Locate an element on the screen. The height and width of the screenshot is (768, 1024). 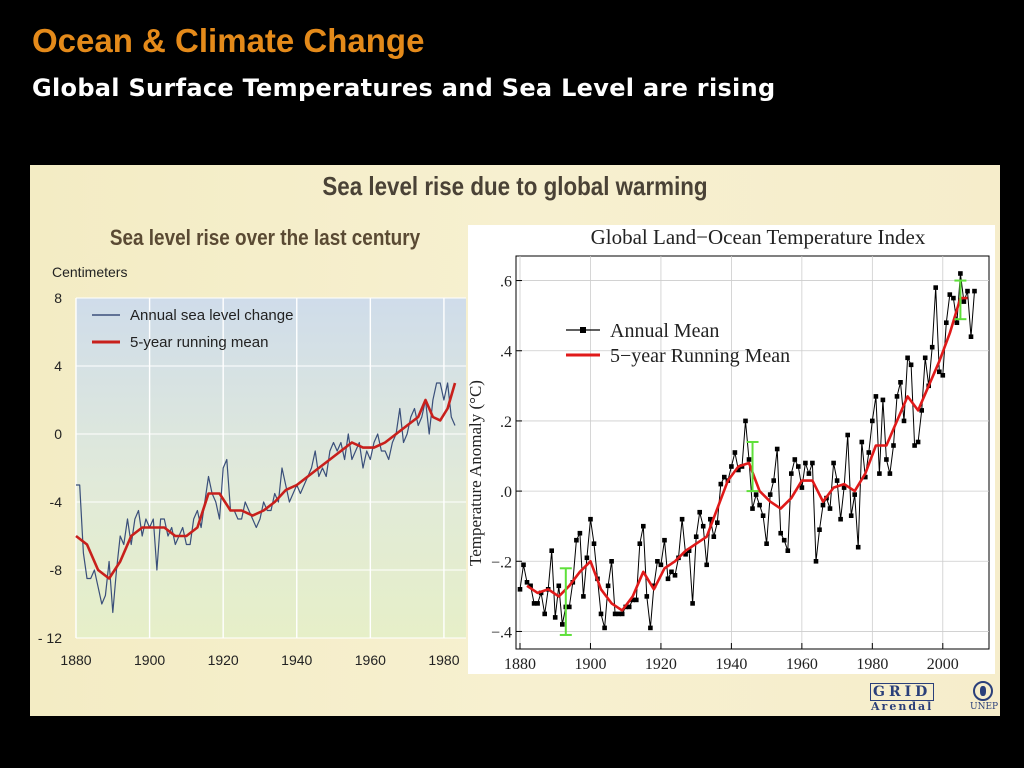
sea-level-chart-title: Sea level rise over the last century is located at coordinates (265, 237).